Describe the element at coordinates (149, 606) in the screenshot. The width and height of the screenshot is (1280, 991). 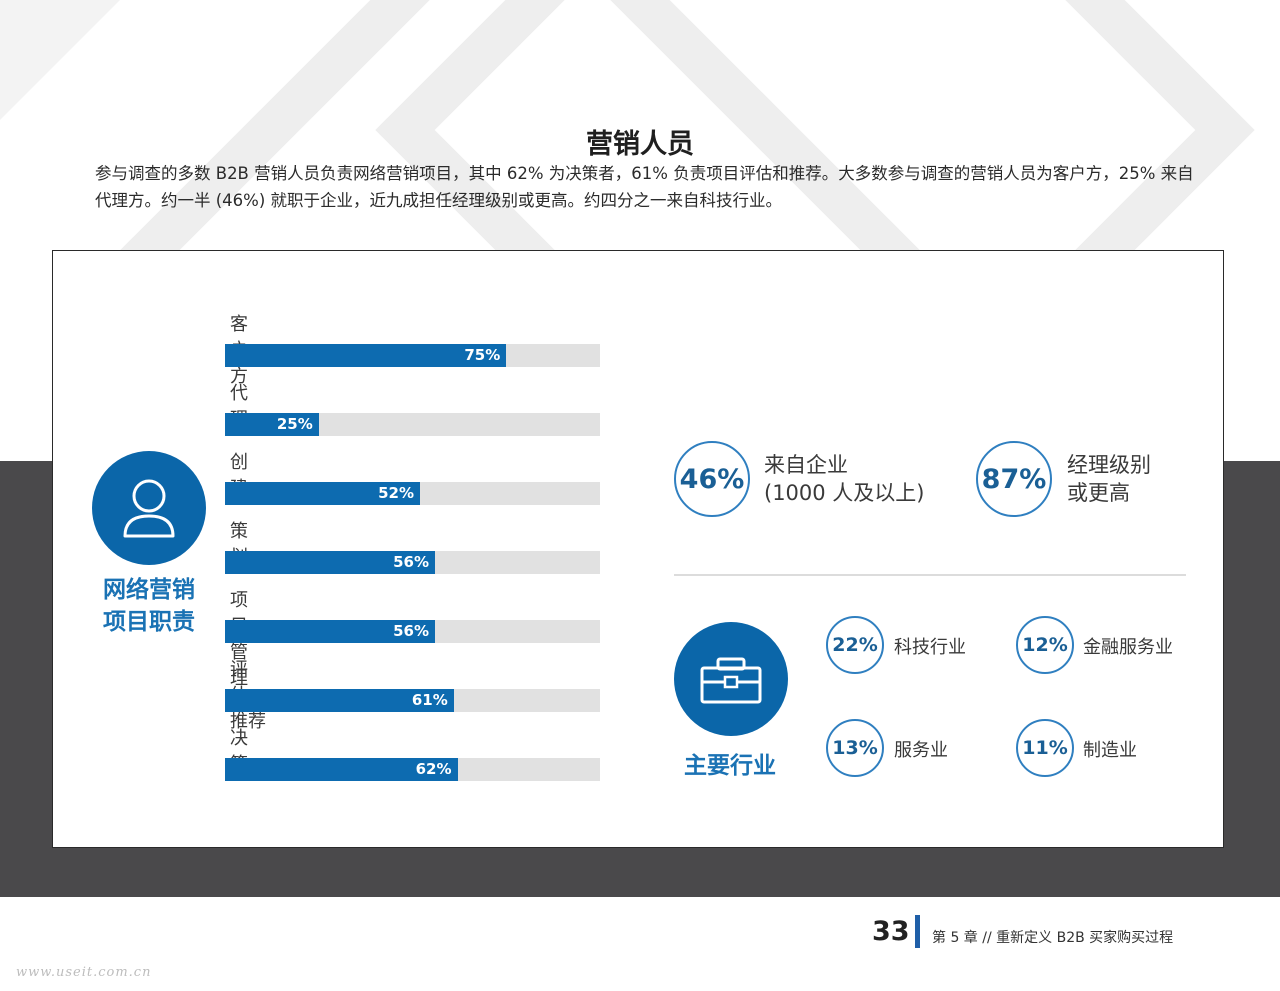
I see `roles-label: 网络营销 项目职责` at that location.